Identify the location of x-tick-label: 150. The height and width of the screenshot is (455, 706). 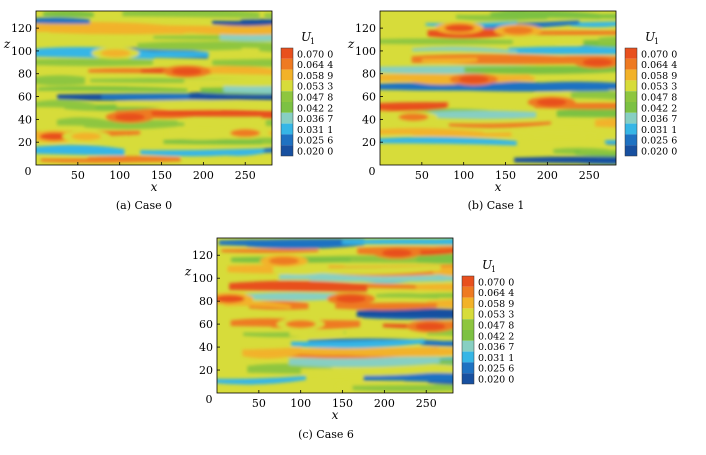
(342, 403).